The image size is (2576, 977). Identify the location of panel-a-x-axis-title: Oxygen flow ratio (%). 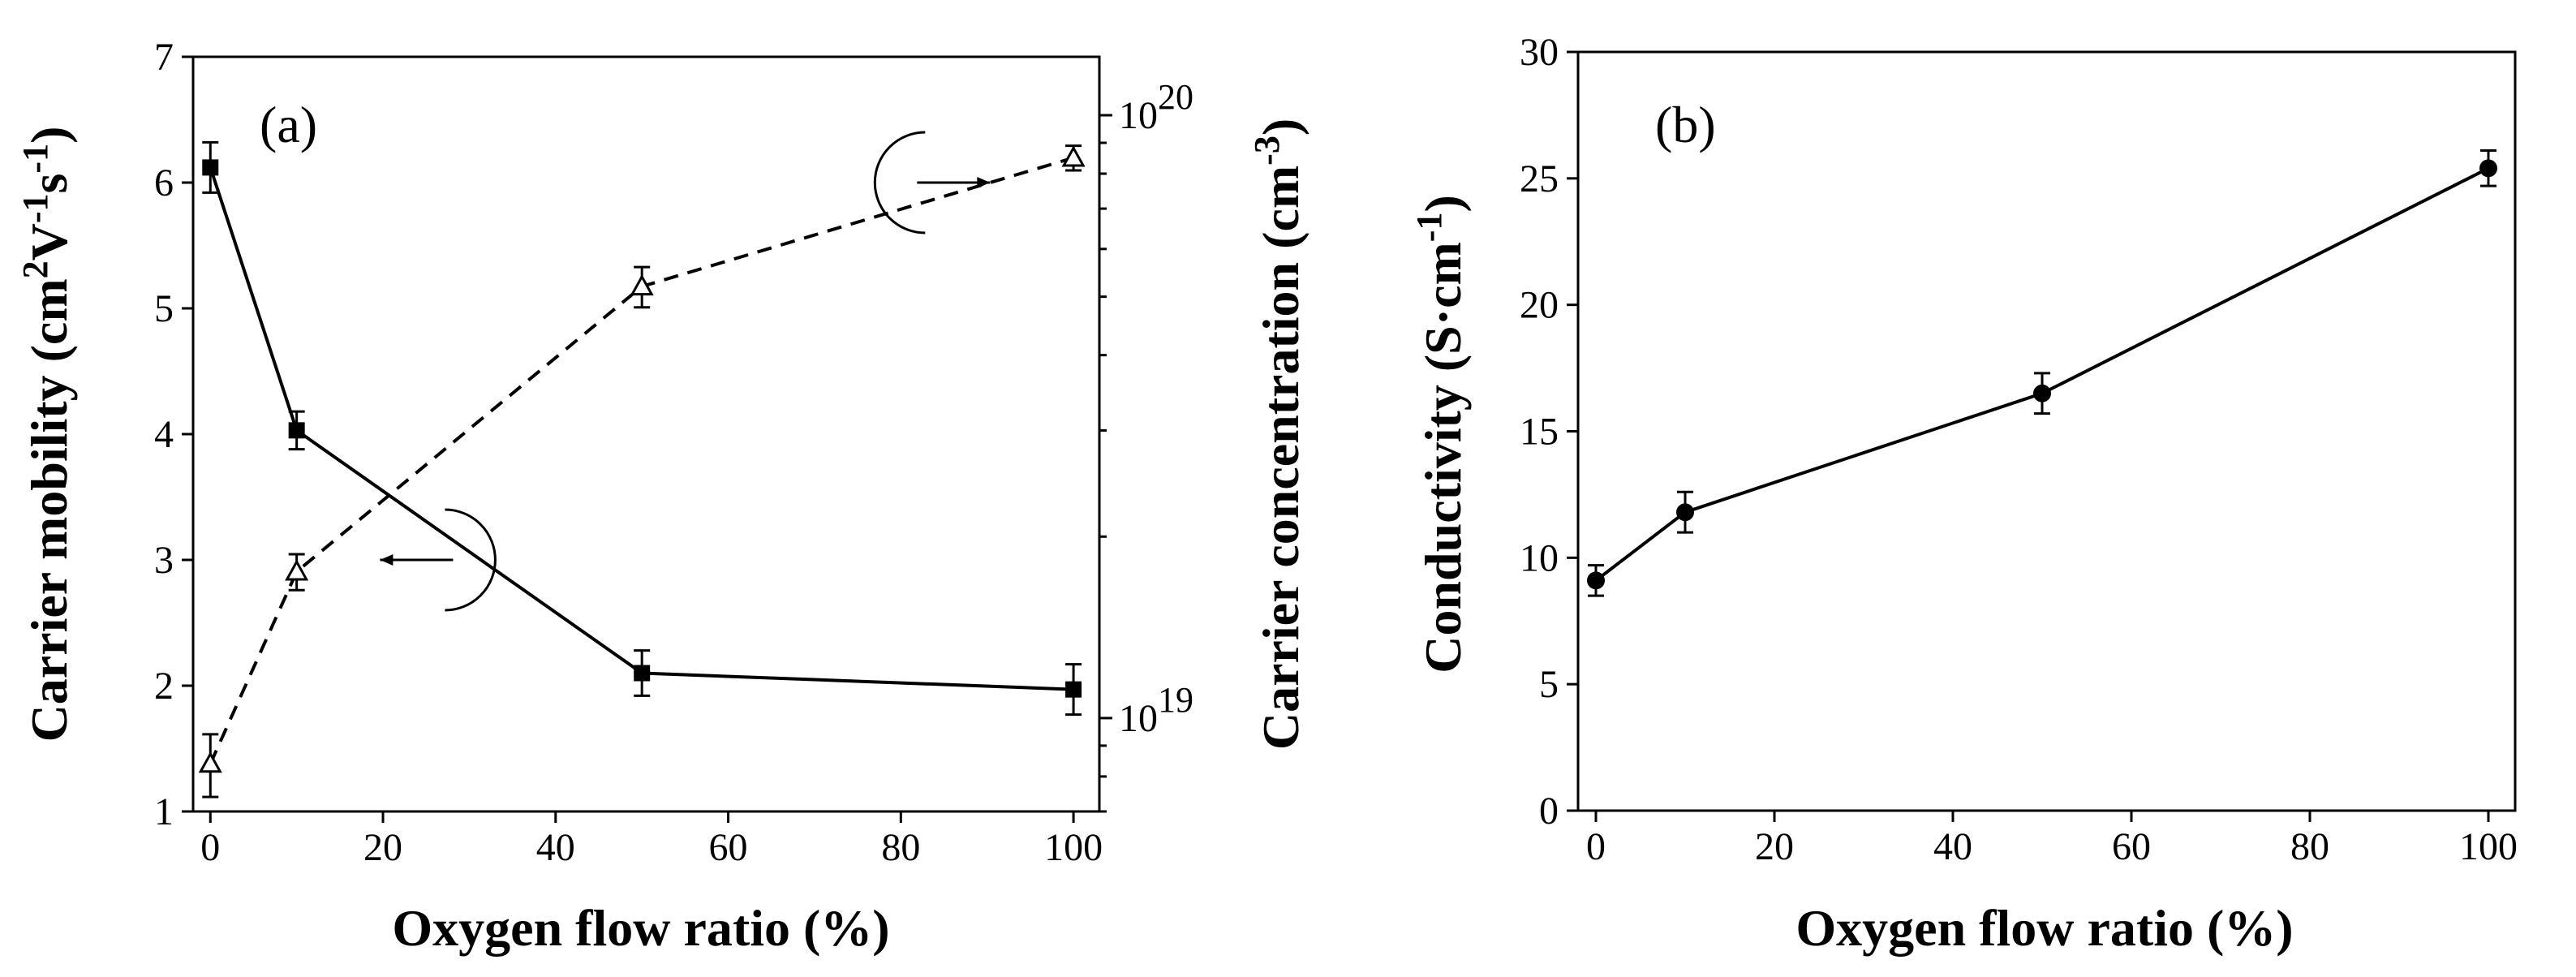
(640, 928).